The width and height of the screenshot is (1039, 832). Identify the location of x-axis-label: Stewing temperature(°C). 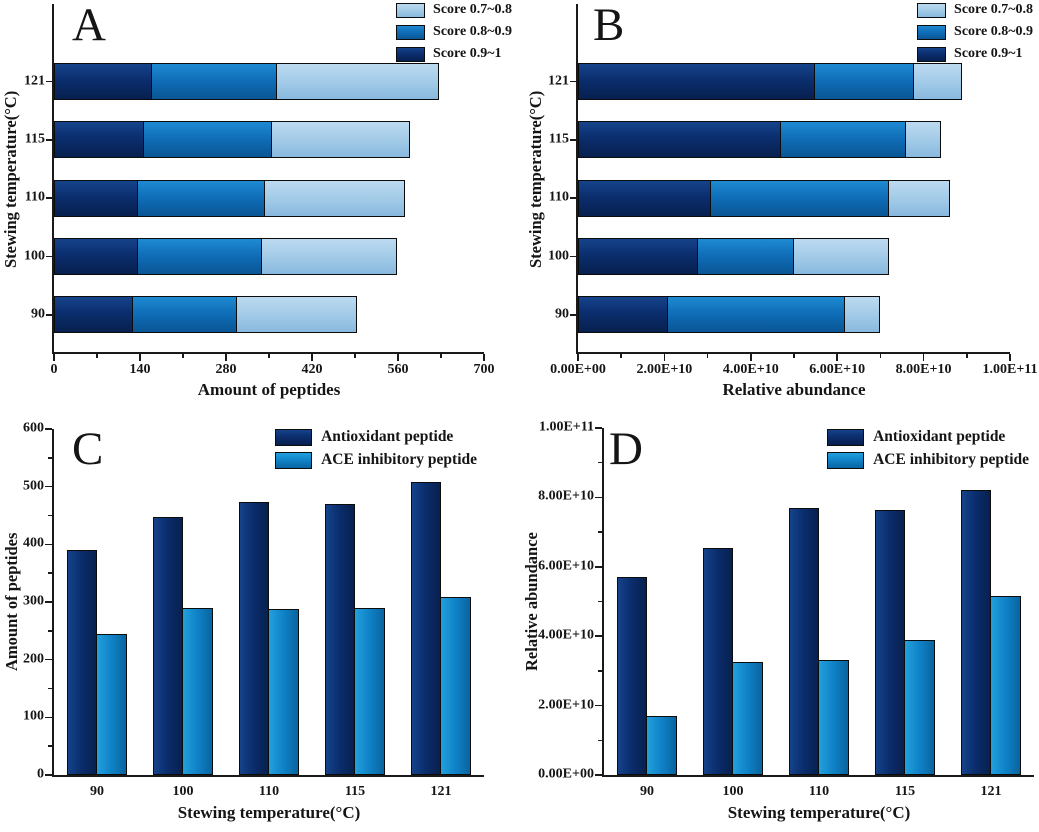
(819, 812).